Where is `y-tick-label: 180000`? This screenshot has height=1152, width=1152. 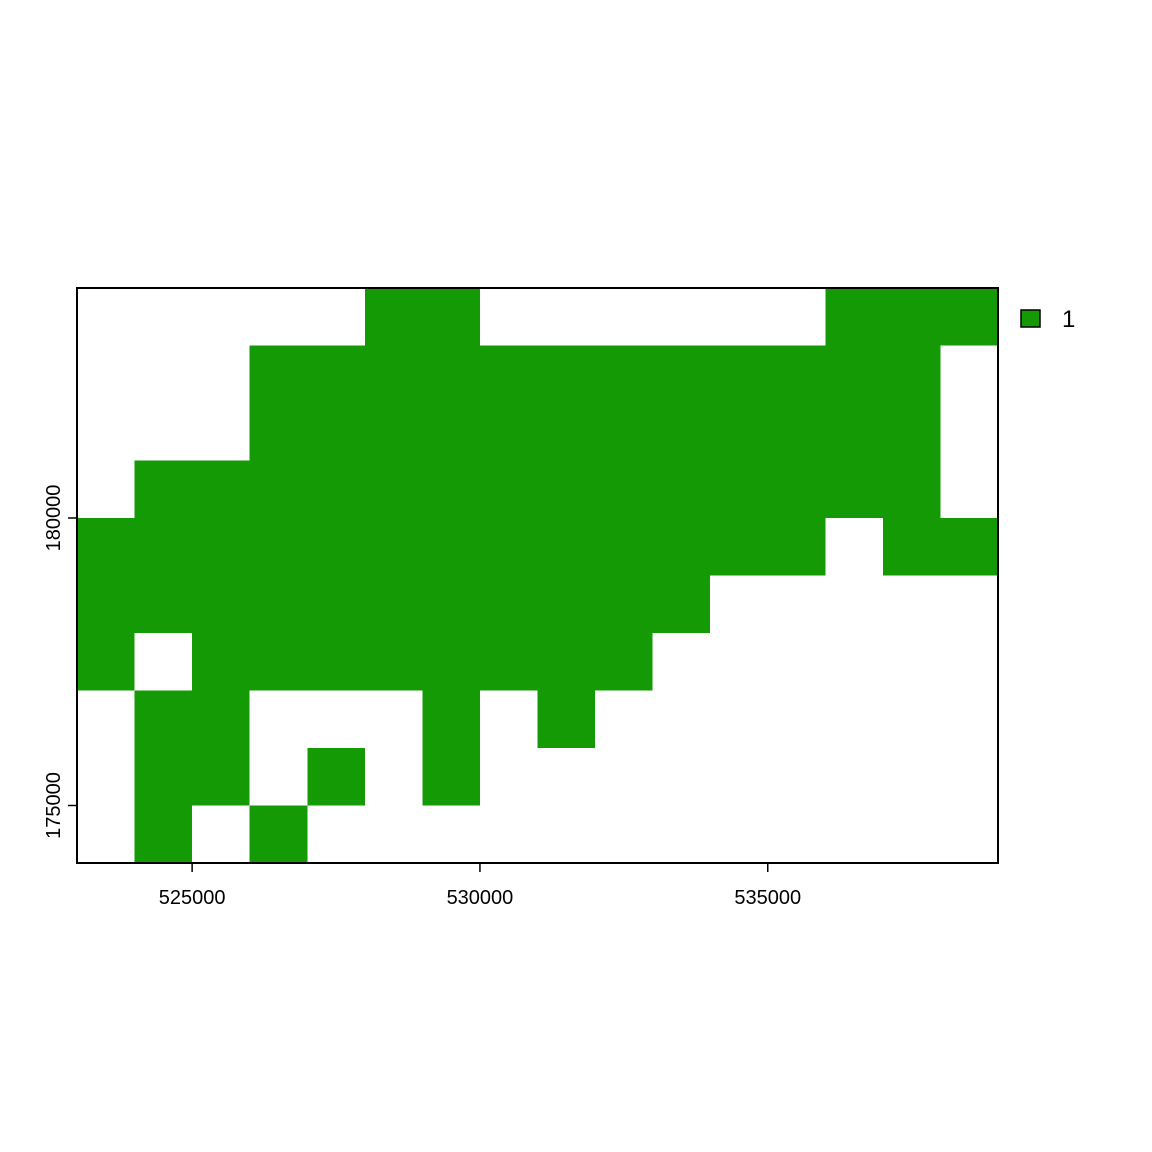
y-tick-label: 180000 is located at coordinates (54, 518).